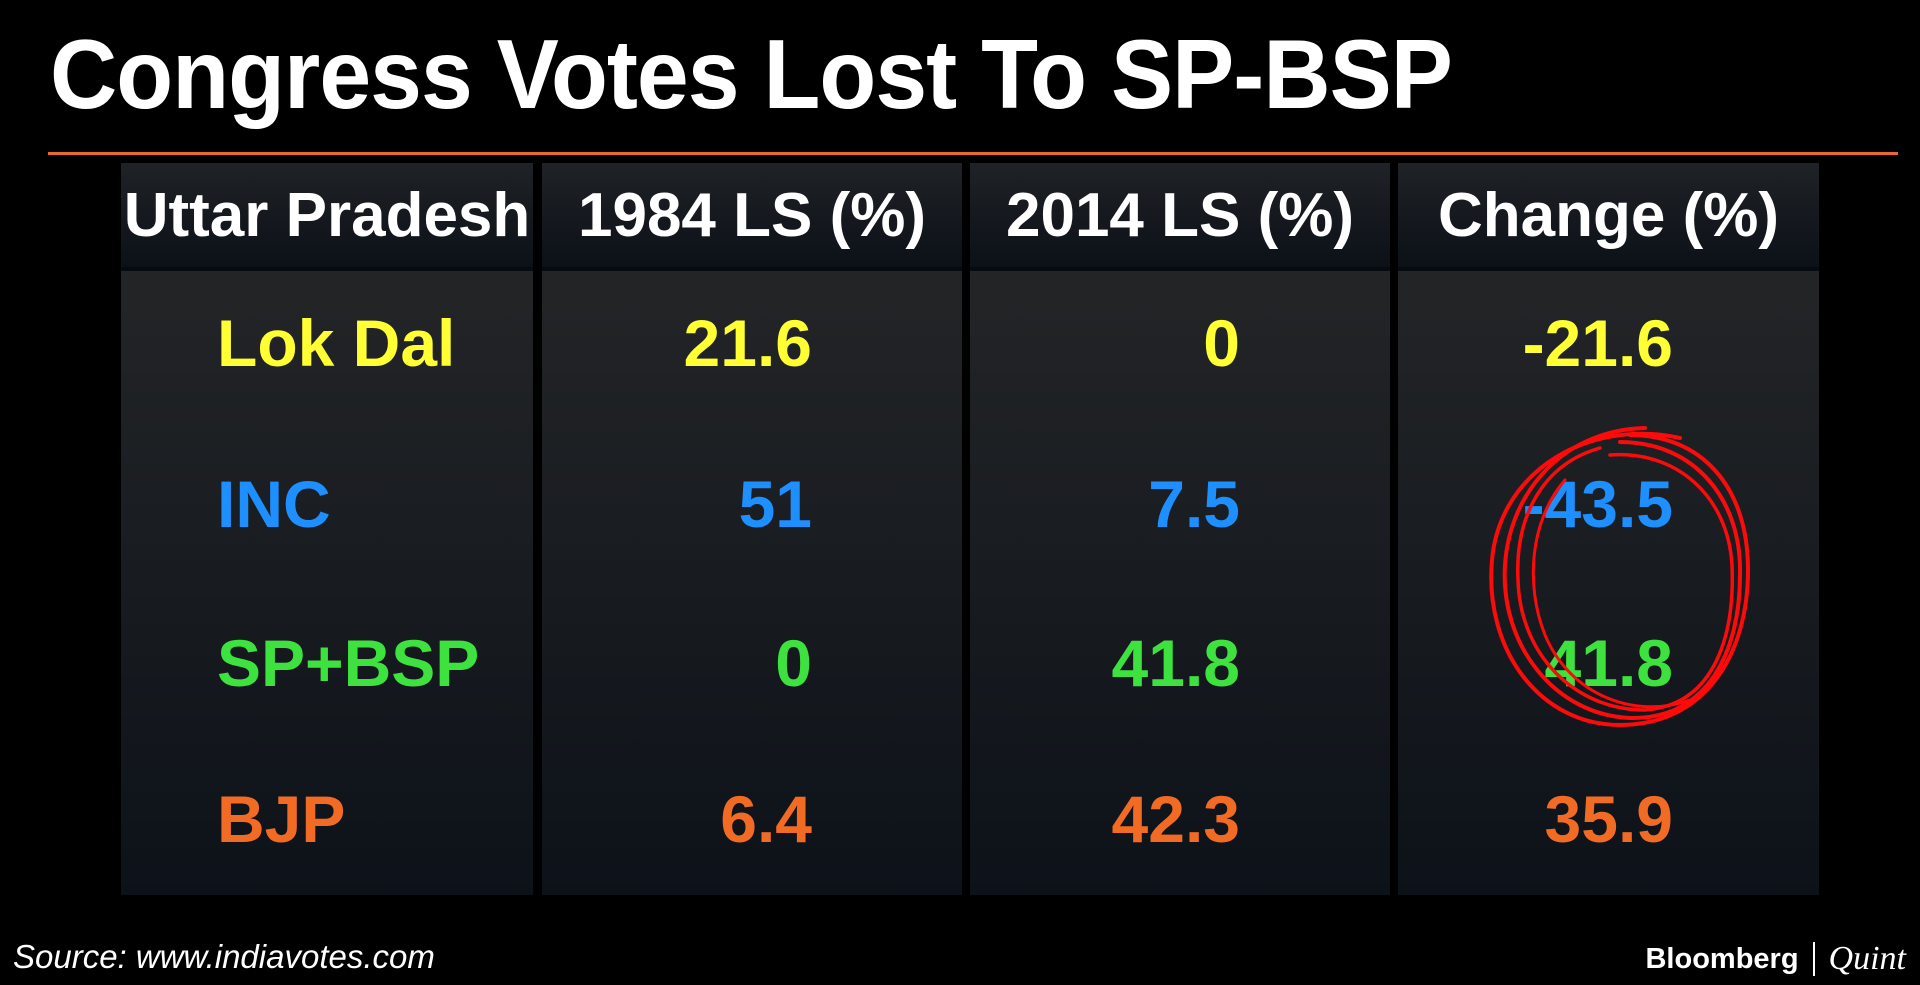 This screenshot has height=985, width=1920. Describe the element at coordinates (973, 153) in the screenshot. I see `title-rule` at that location.